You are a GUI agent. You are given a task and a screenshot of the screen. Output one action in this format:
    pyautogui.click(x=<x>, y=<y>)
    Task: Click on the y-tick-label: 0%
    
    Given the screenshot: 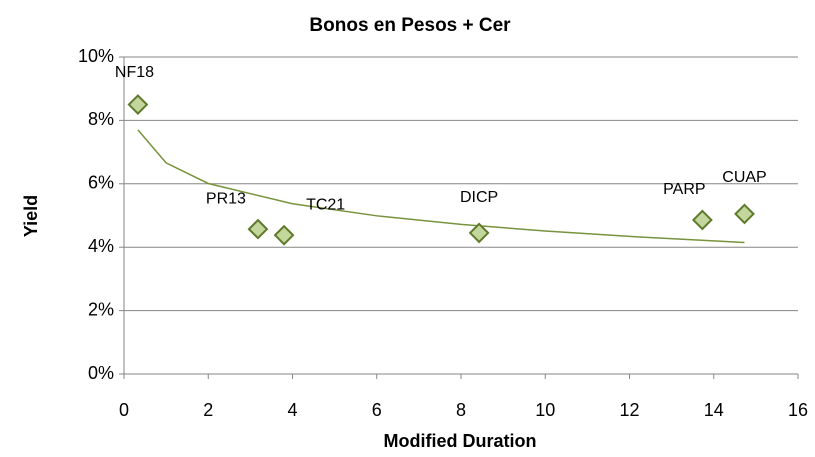 What is the action you would take?
    pyautogui.click(x=101, y=373)
    